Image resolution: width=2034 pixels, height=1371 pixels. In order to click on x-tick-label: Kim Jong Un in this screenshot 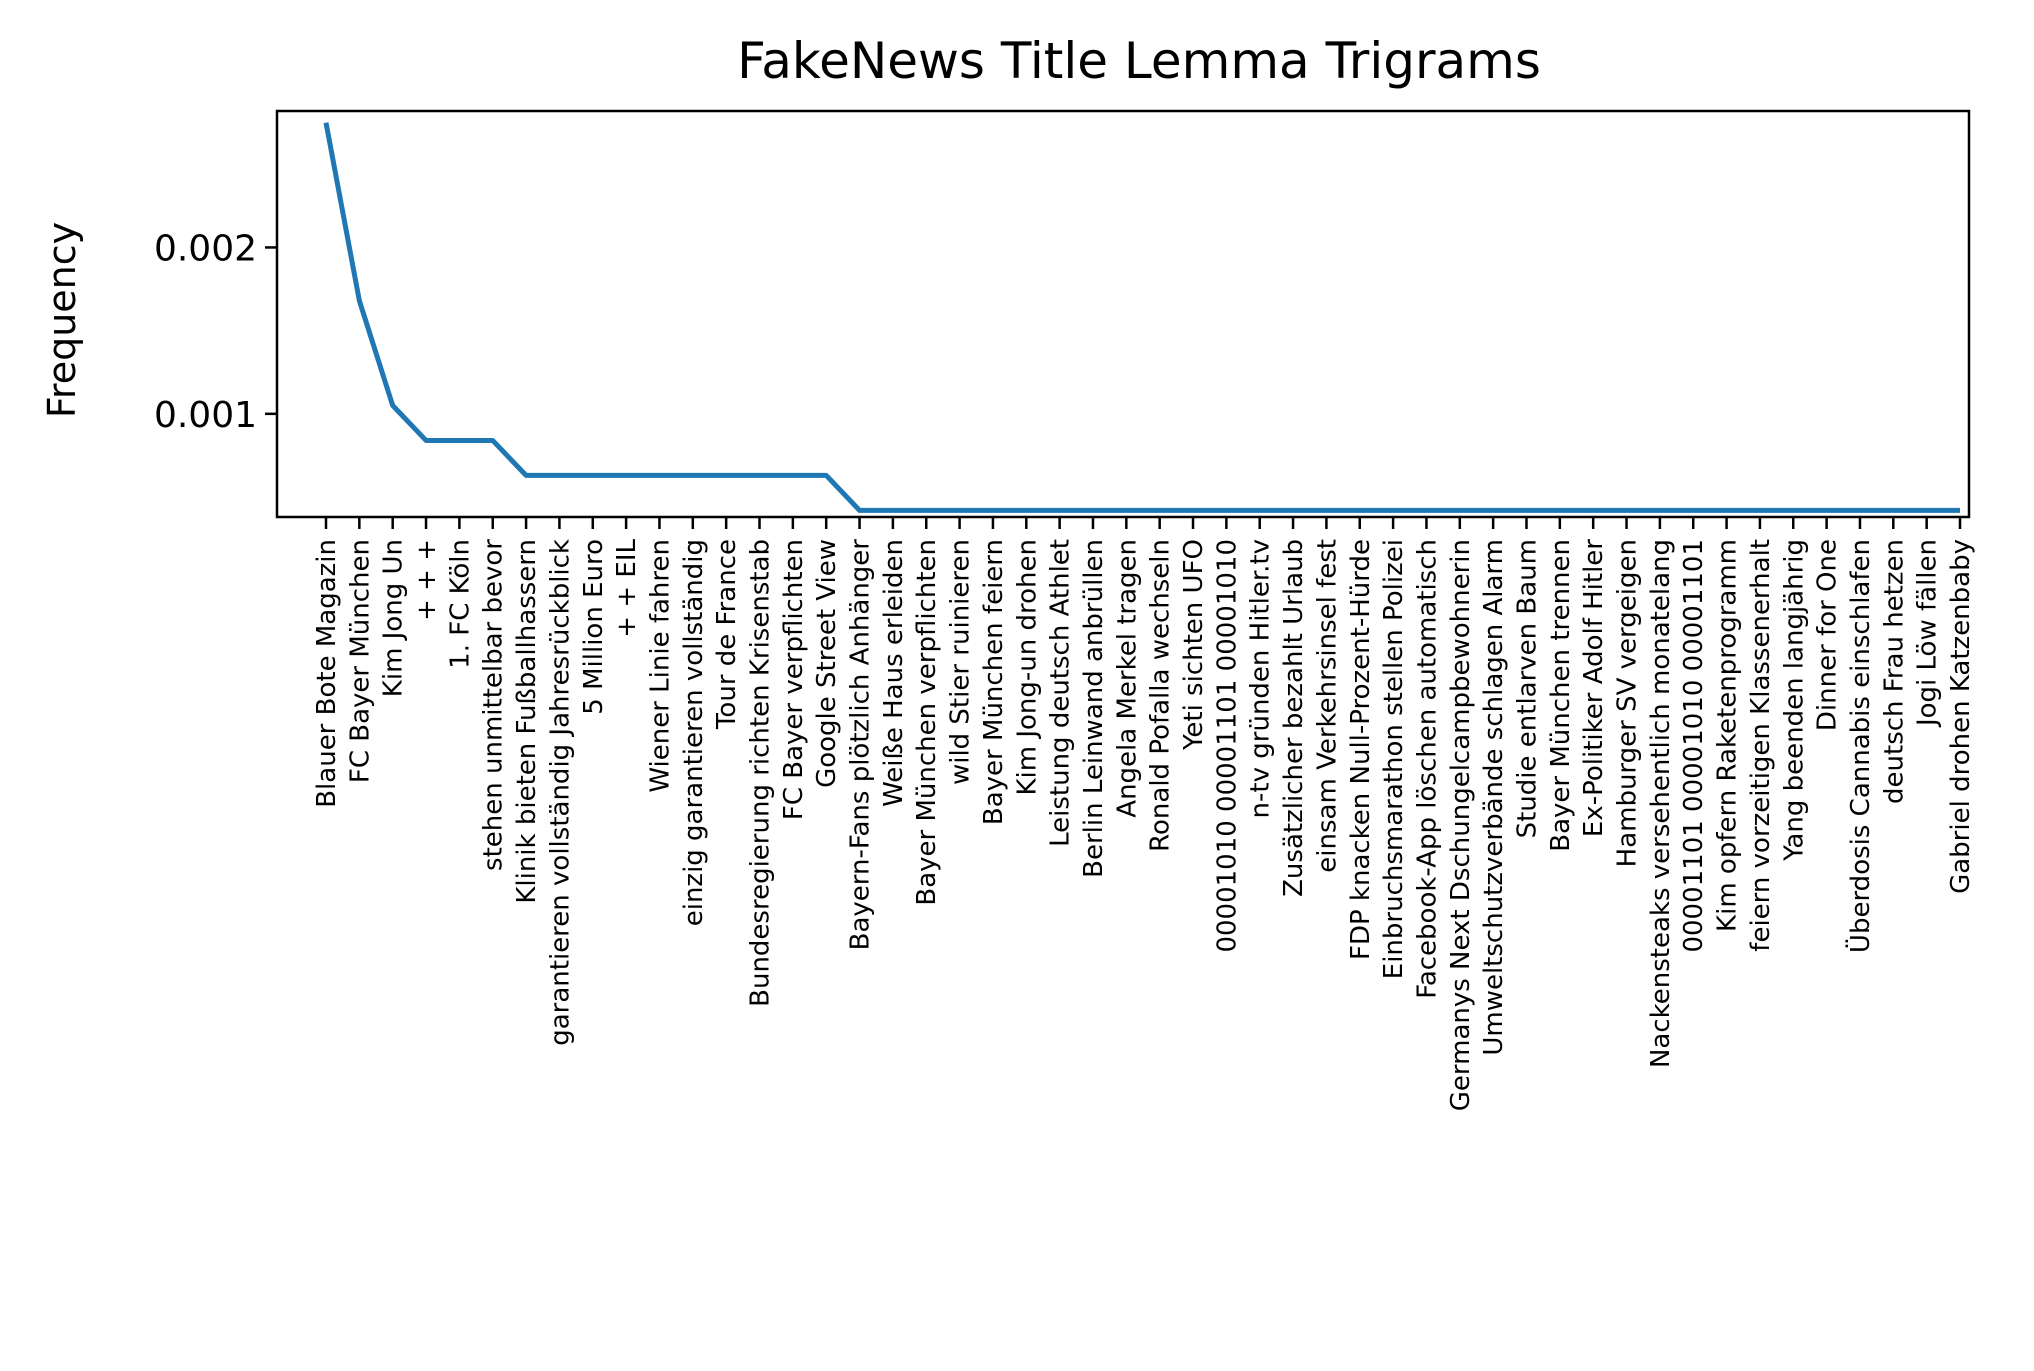, I will do `click(394, 618)`.